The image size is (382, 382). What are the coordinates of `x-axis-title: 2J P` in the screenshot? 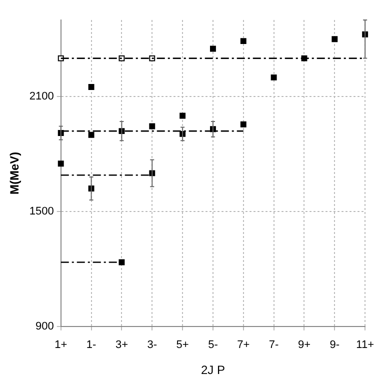 It's located at (212, 370).